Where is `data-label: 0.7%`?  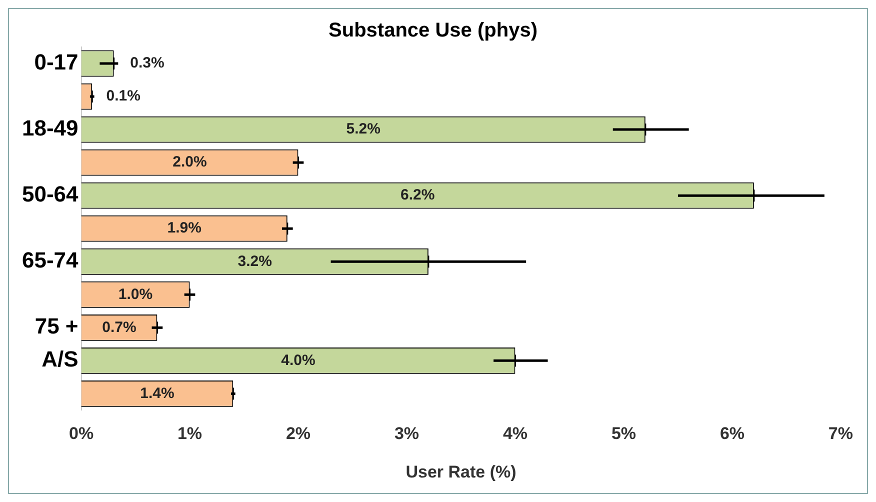
data-label: 0.7% is located at coordinates (119, 327).